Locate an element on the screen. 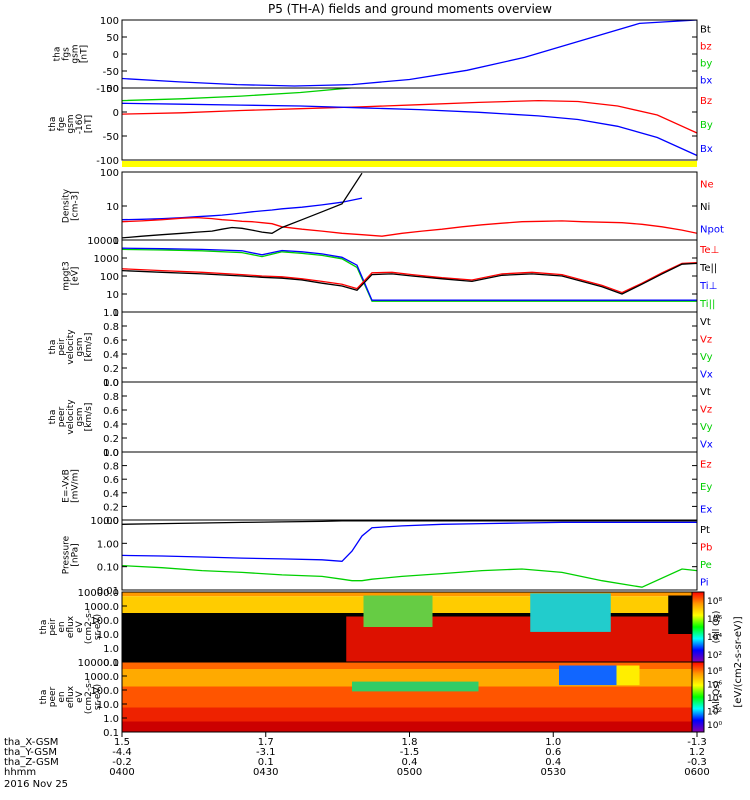 This screenshot has width=750, height=800. panel-density: 100 10 1 Density [cm-3] Ne Ni Npot is located at coordinates (393, 207).